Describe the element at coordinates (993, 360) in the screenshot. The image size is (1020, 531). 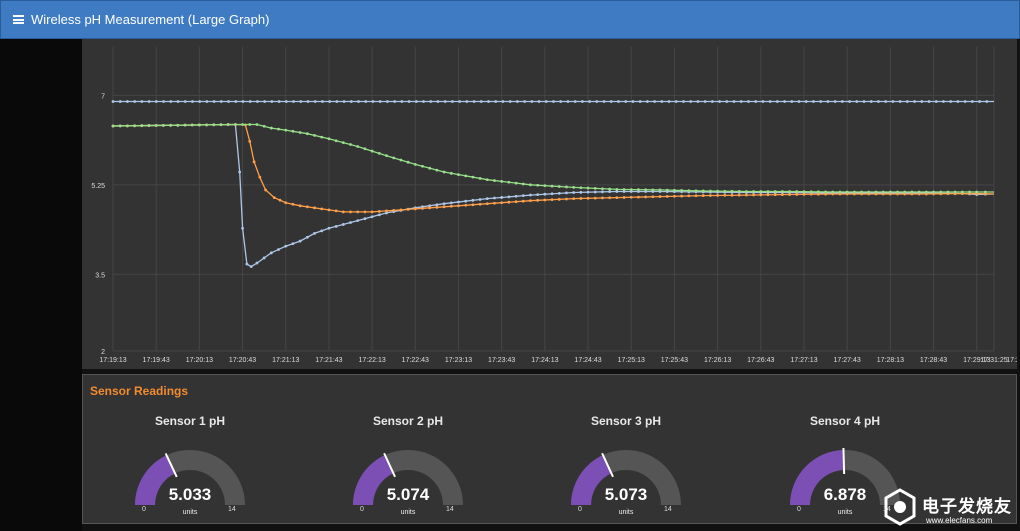
I see `x-tick-label: 17:31:25` at that location.